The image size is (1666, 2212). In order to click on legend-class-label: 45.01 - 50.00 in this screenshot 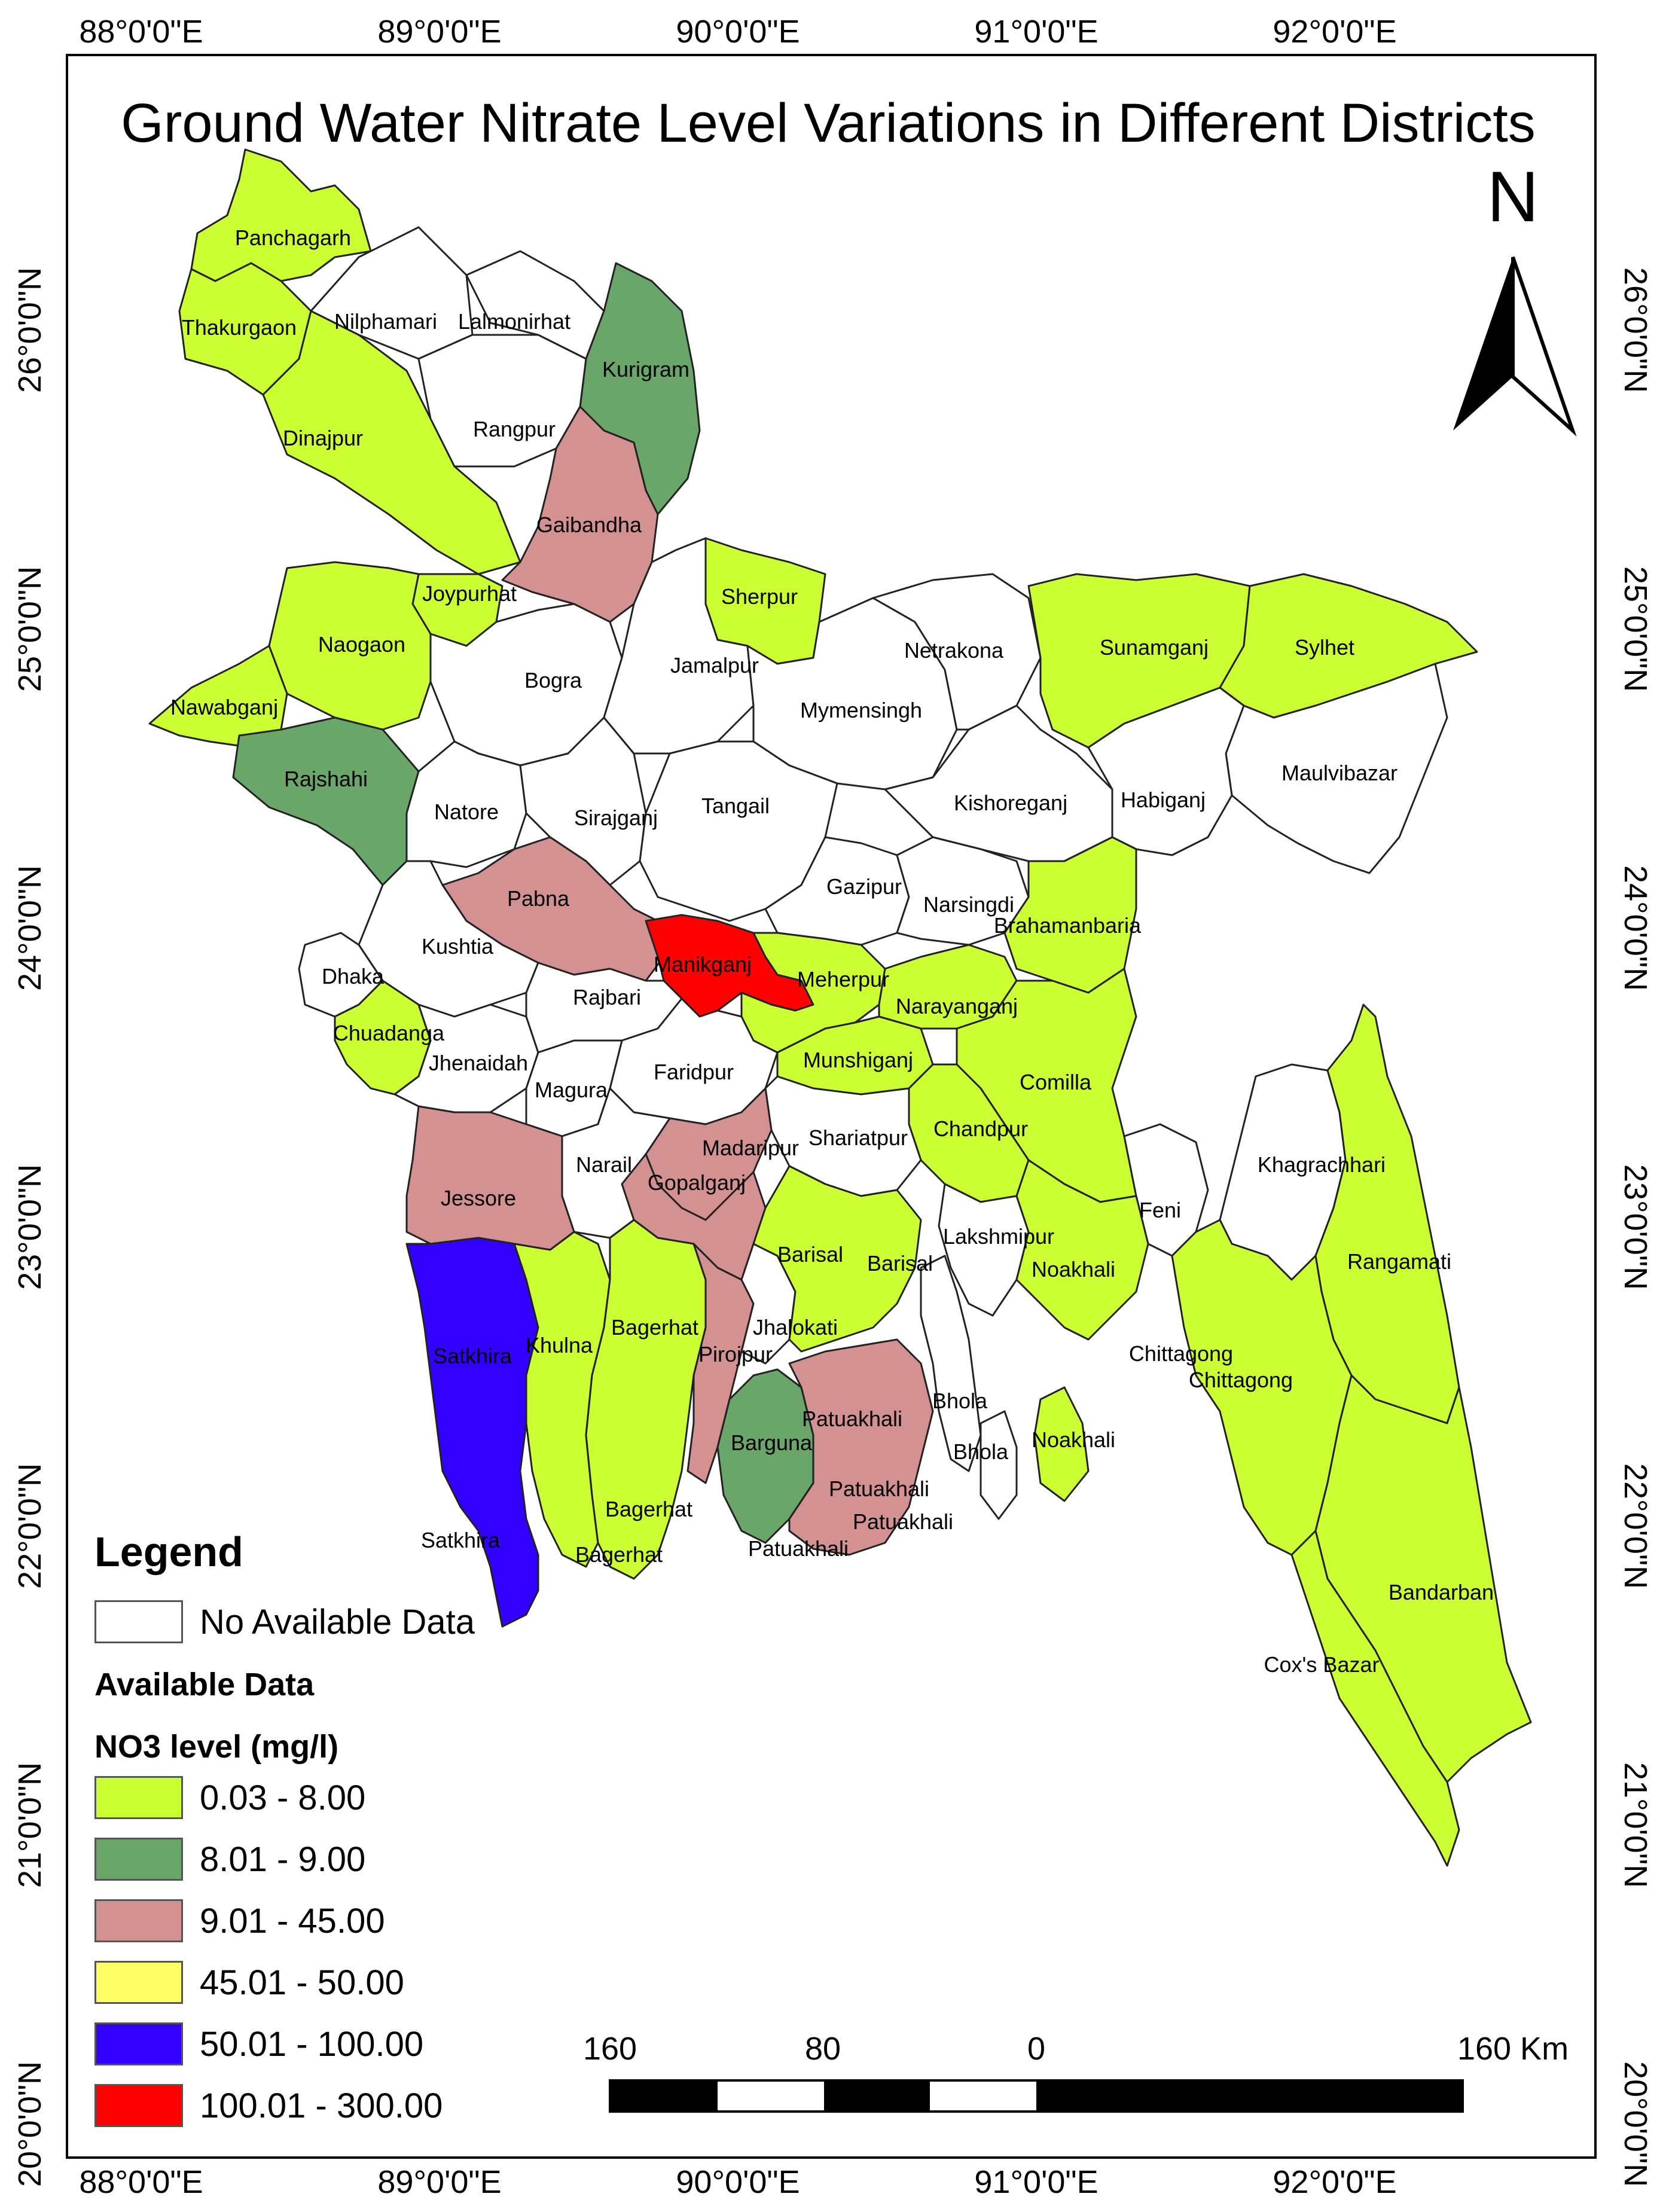, I will do `click(302, 1982)`.